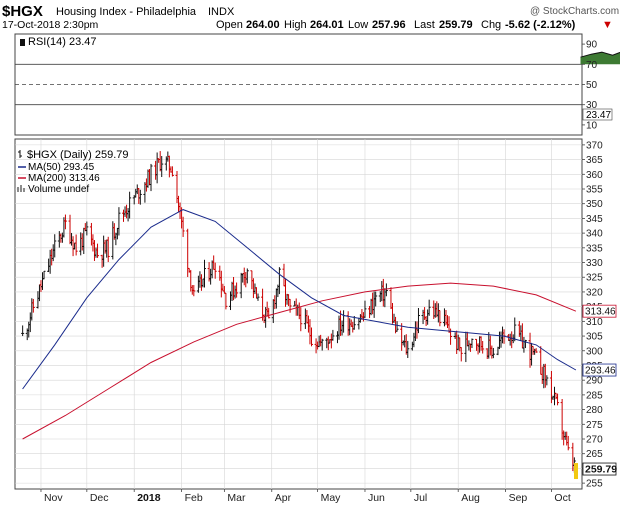  What do you see at coordinates (592, 65) in the screenshot?
I see `rsi-tick-label: 70` at bounding box center [592, 65].